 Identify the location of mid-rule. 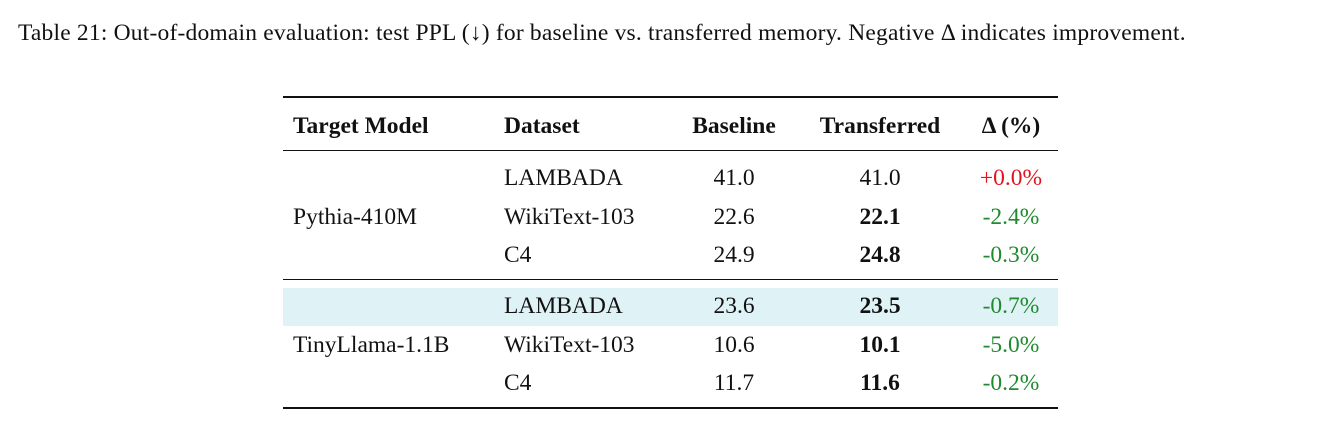
(670, 279).